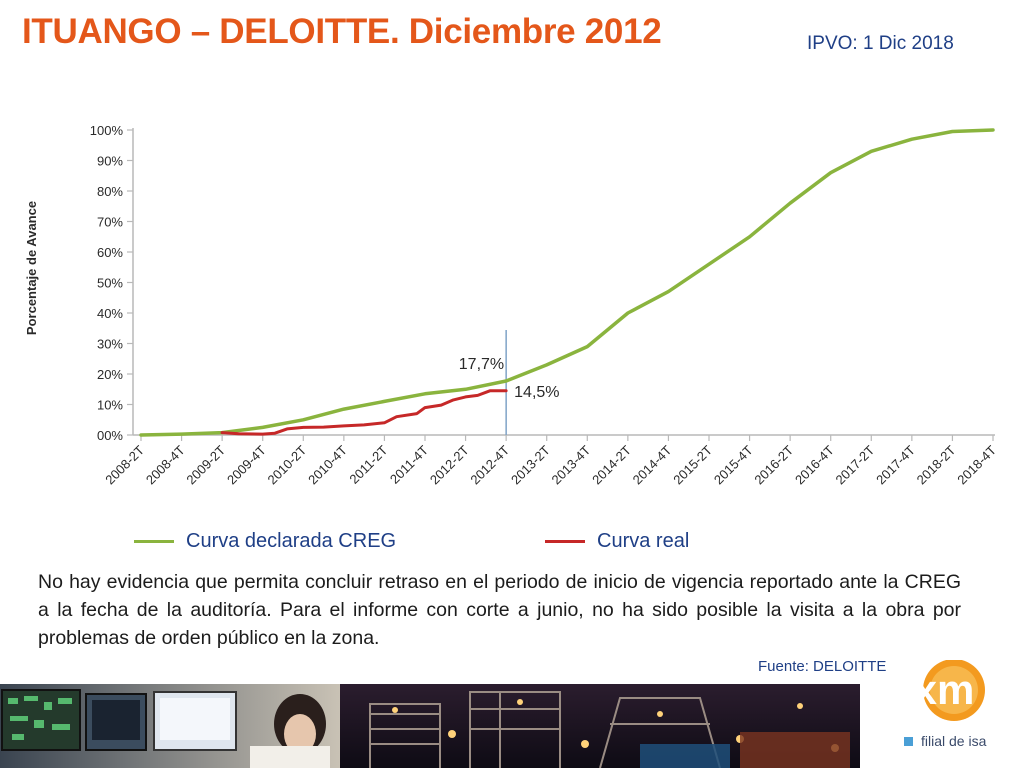  What do you see at coordinates (536, 392) in the screenshot?
I see `annotation-real-value: 14,5%` at bounding box center [536, 392].